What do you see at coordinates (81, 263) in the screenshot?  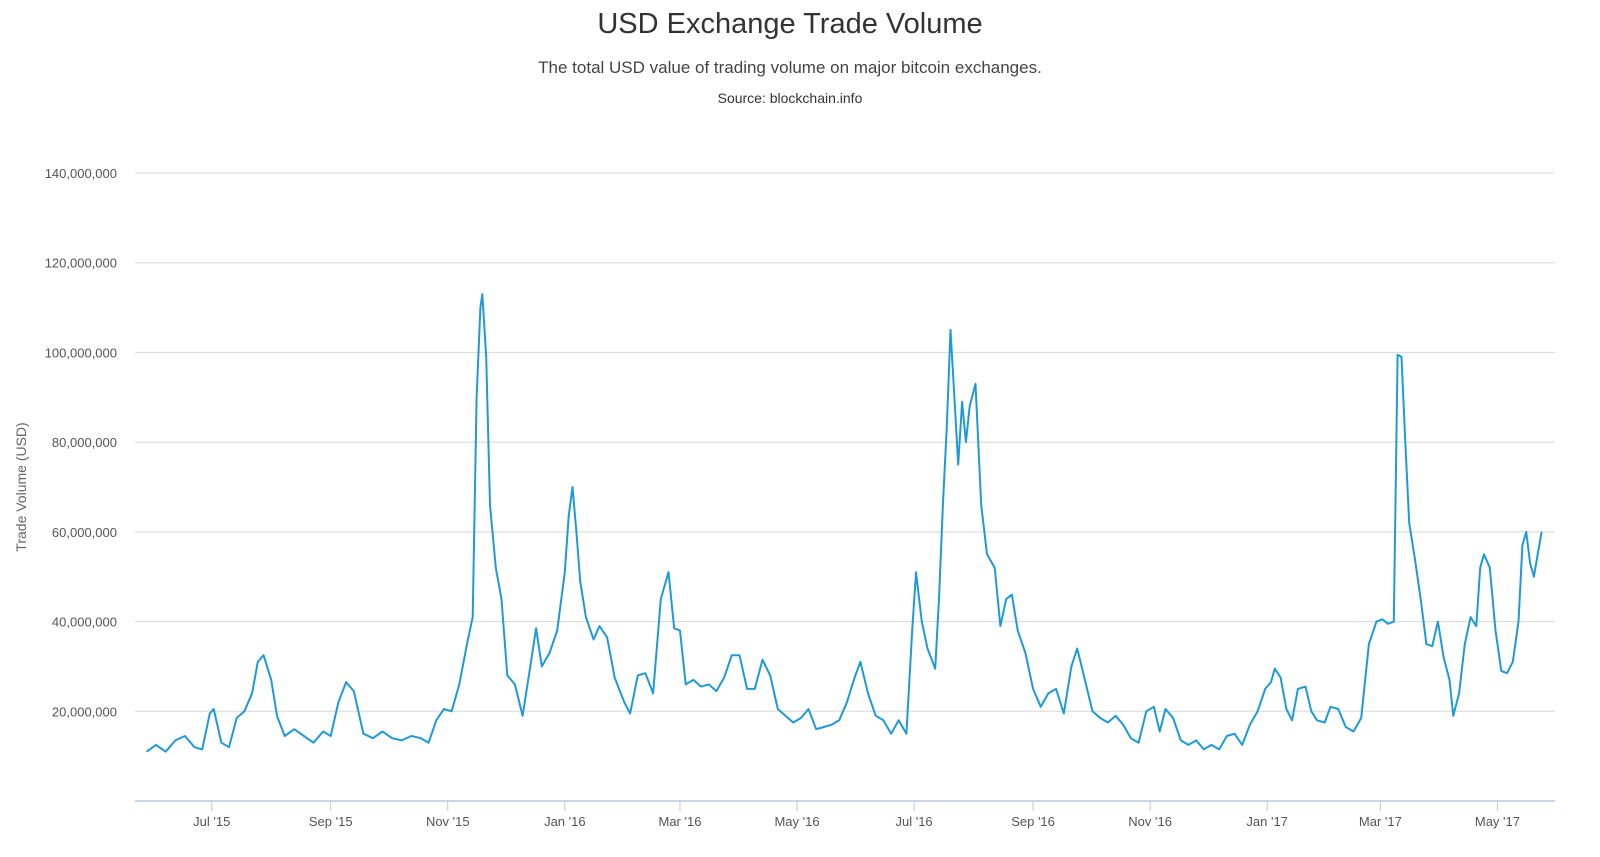 I see `y-tick-label: 120,000,000` at bounding box center [81, 263].